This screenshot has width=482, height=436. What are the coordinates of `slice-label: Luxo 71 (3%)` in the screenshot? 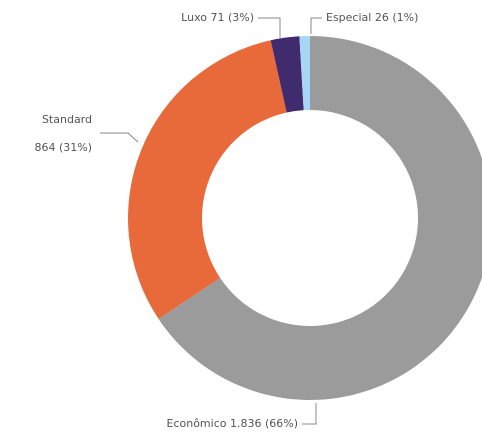 It's located at (217, 17).